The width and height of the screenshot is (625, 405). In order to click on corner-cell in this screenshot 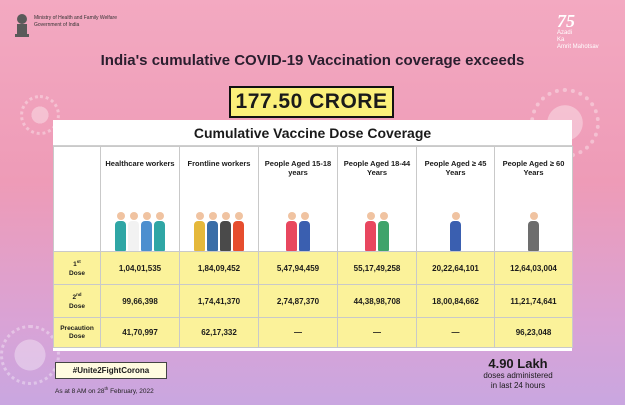, I will do `click(77, 199)`.